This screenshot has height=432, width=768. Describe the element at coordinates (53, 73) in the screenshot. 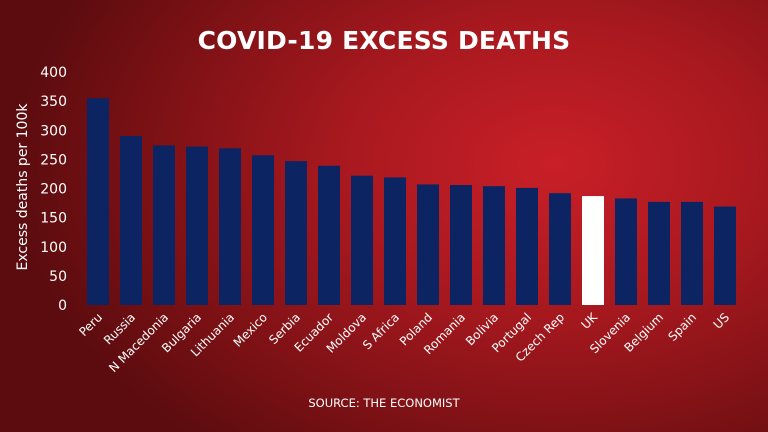

I see `y-tick-label: 400` at that location.